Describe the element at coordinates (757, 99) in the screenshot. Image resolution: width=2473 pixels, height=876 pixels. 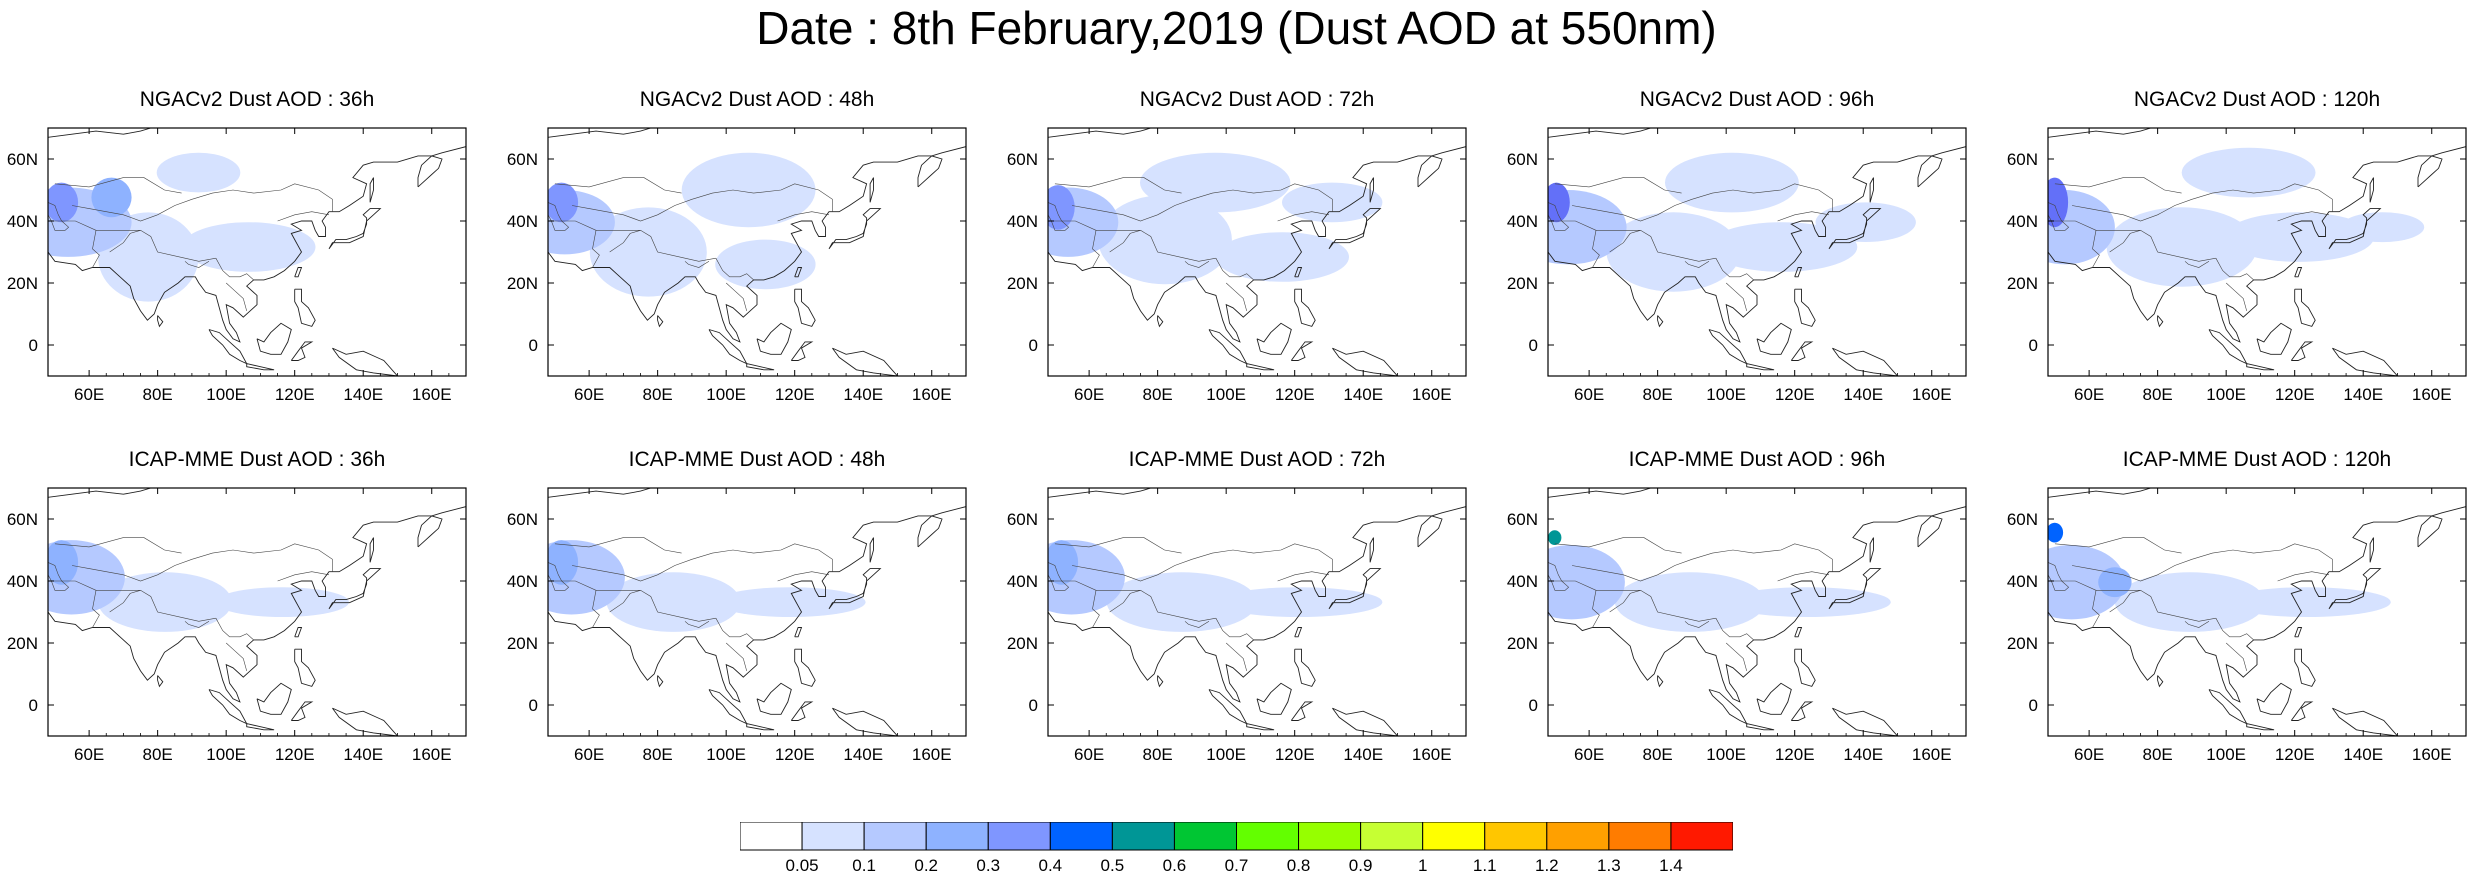
I see `panel-title: NGACv2 Dust AOD : 48h` at that location.